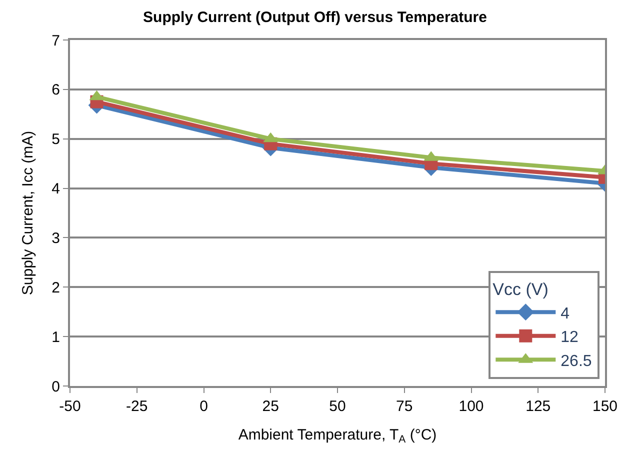 The height and width of the screenshot is (453, 630). What do you see at coordinates (565, 313) in the screenshot?
I see `legend-label: 4` at bounding box center [565, 313].